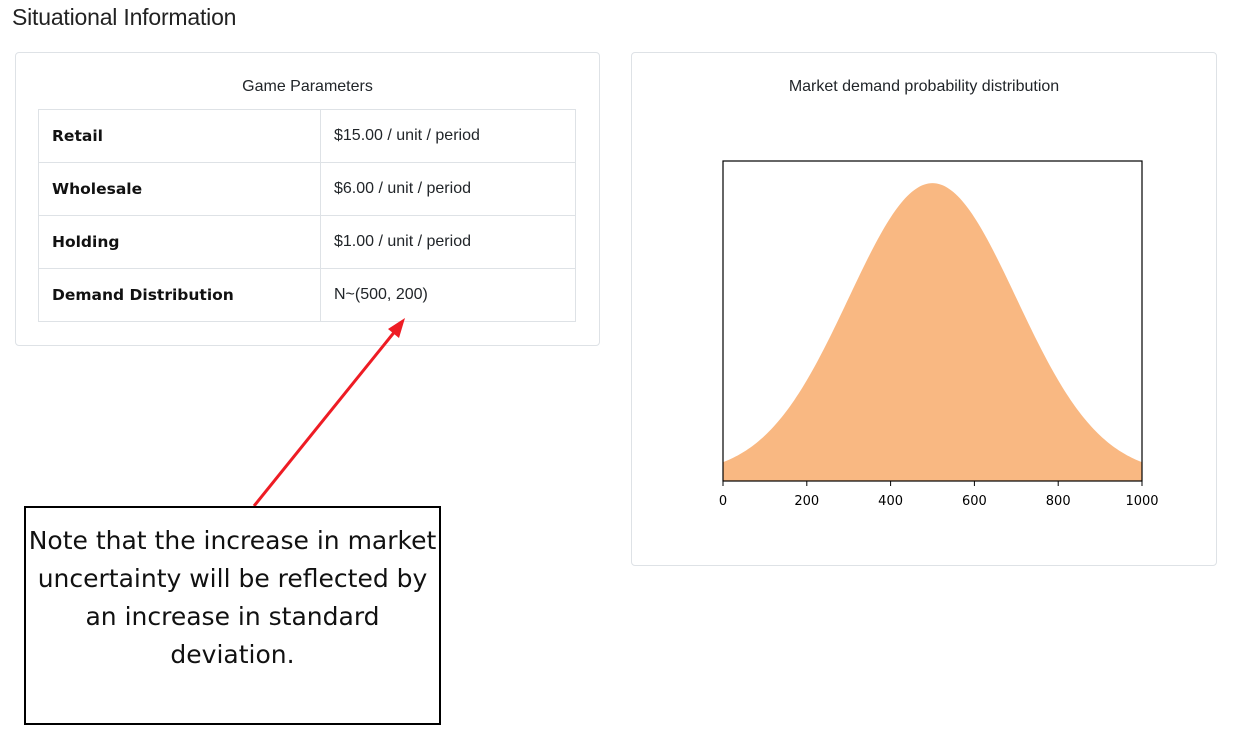  I want to click on param-value-retail: $15.00 / unit / period, so click(448, 136).